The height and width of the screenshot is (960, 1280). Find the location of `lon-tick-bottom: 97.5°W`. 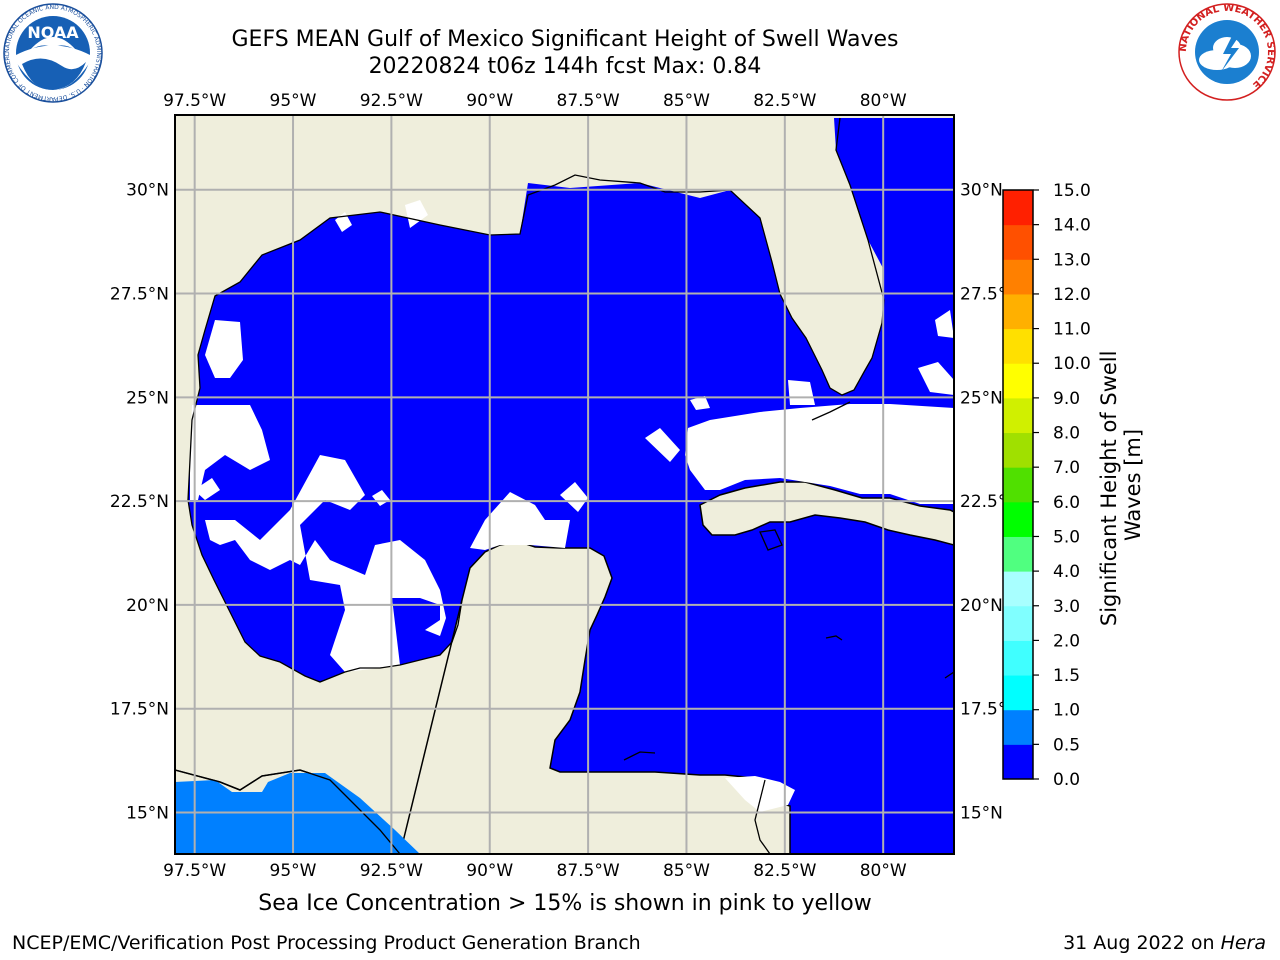

lon-tick-bottom: 97.5°W is located at coordinates (194, 871).